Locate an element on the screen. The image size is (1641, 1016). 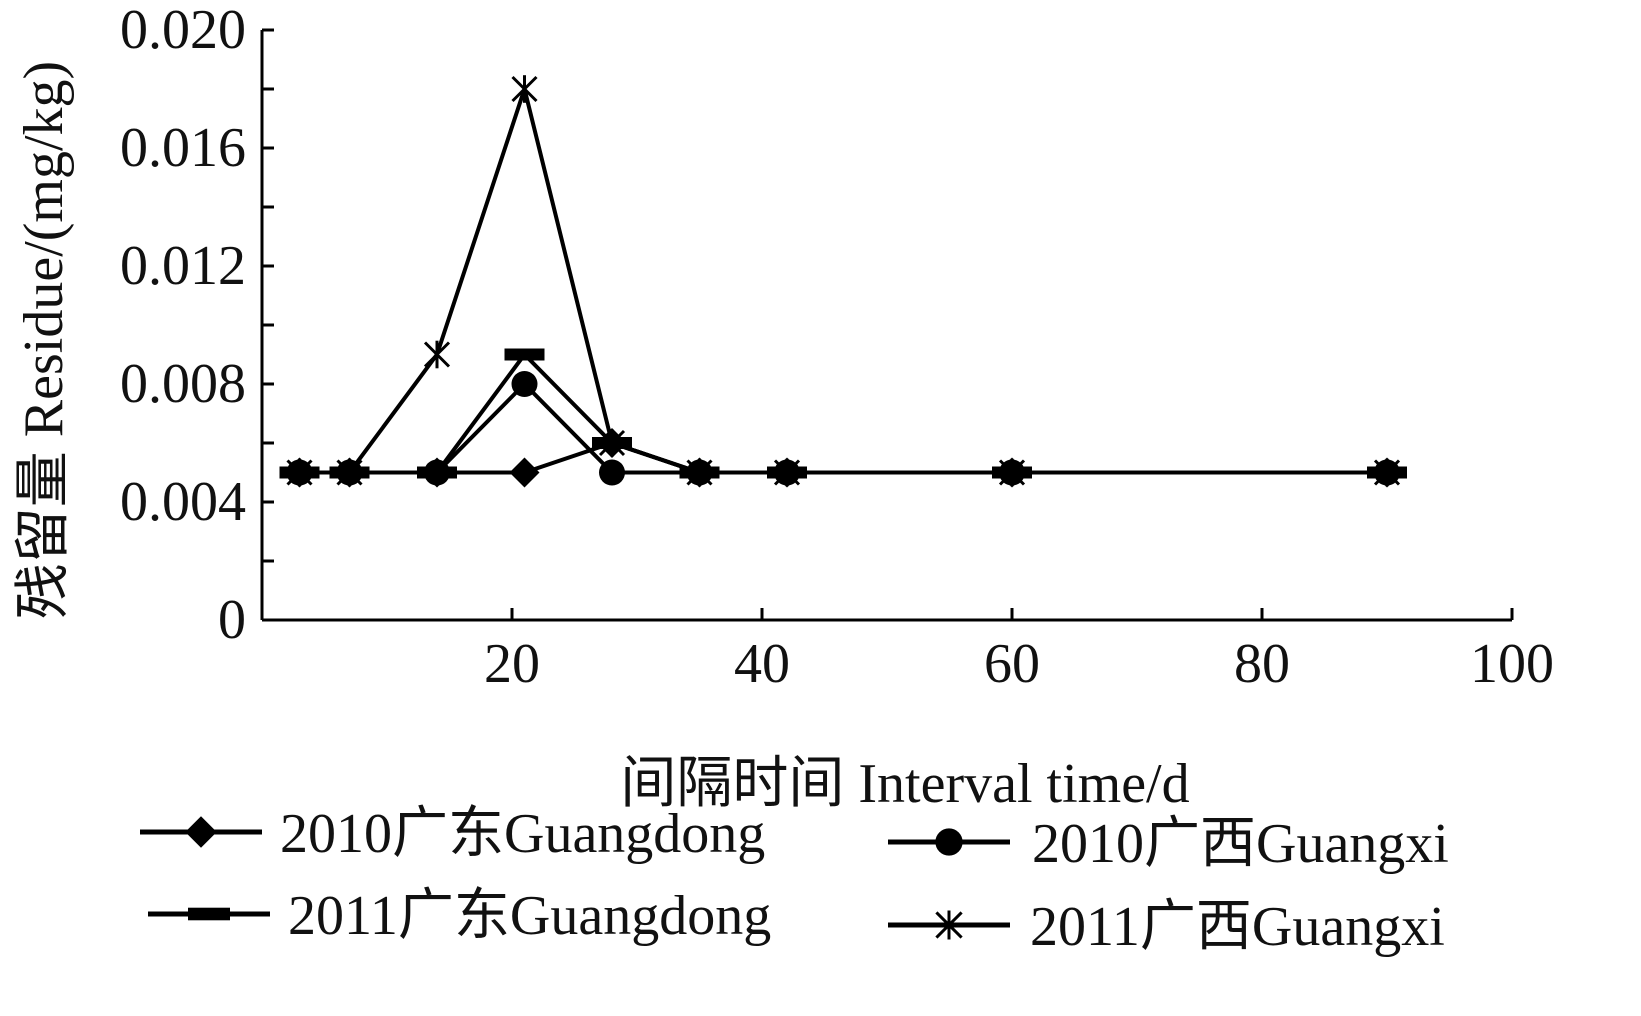
legend-item-1: 2010广东Guangdong is located at coordinates (452, 834).